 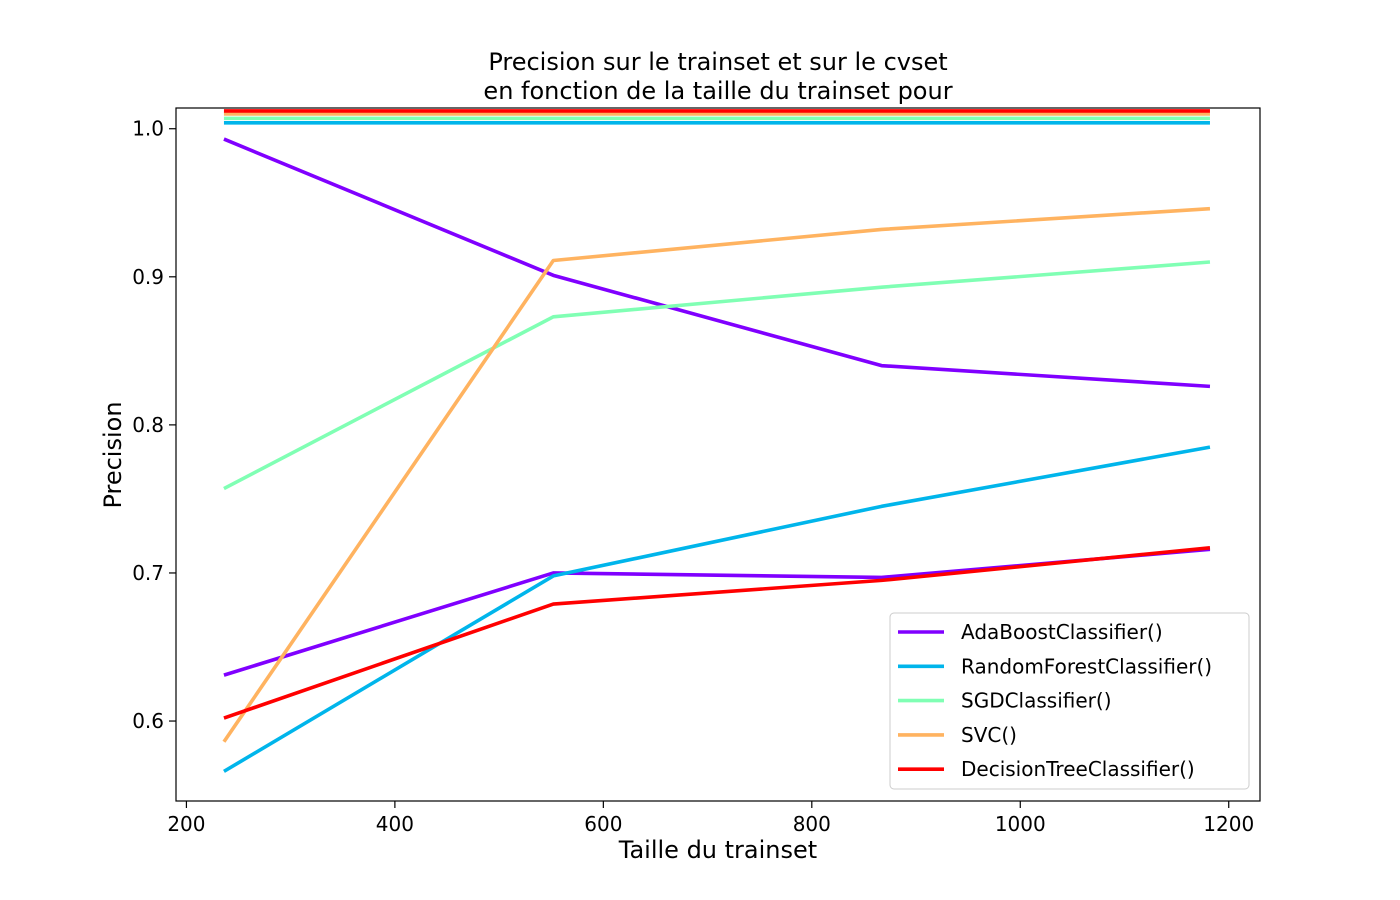 I want to click on y-tick-label: 0.9, so click(x=148, y=277).